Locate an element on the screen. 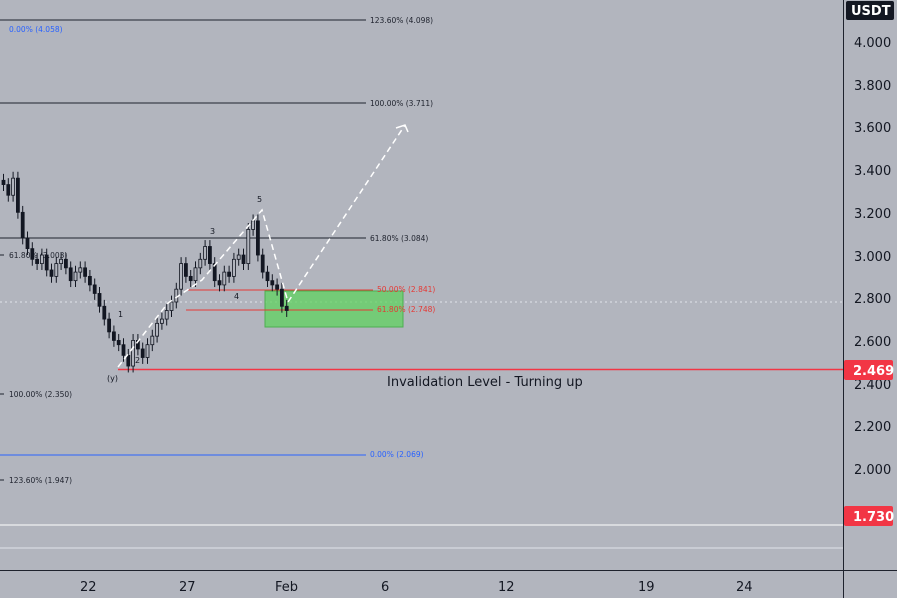 Image resolution: width=897 pixels, height=598 pixels. time-label-27: 27 is located at coordinates (187, 587).